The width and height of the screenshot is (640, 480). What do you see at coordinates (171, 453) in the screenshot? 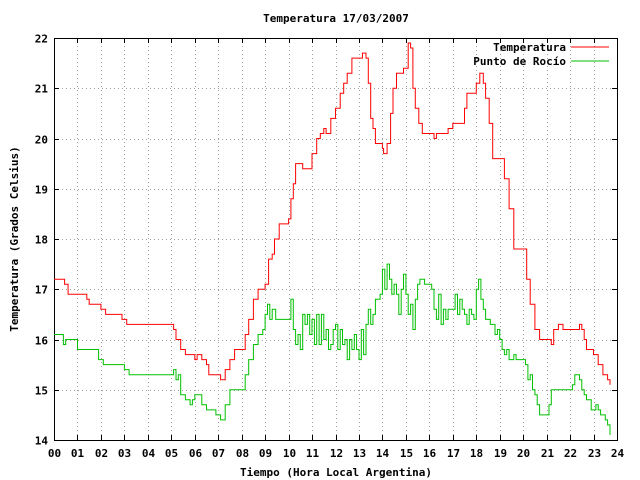
I see `x-tick-label: 05` at bounding box center [171, 453].